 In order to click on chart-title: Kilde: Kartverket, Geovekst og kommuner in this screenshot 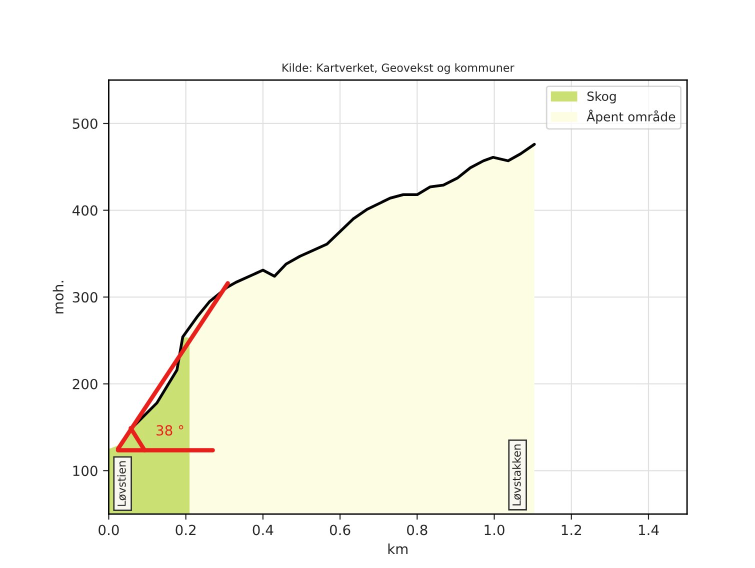, I will do `click(398, 68)`.